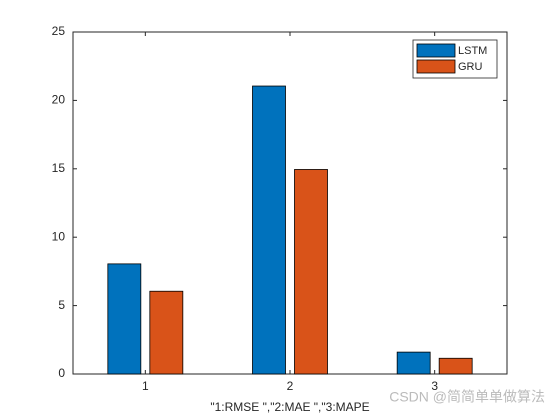 This screenshot has height=420, width=560. I want to click on x-axis-label: "1:RMSE ","2:MAE ","3:MAPE, so click(289, 407).